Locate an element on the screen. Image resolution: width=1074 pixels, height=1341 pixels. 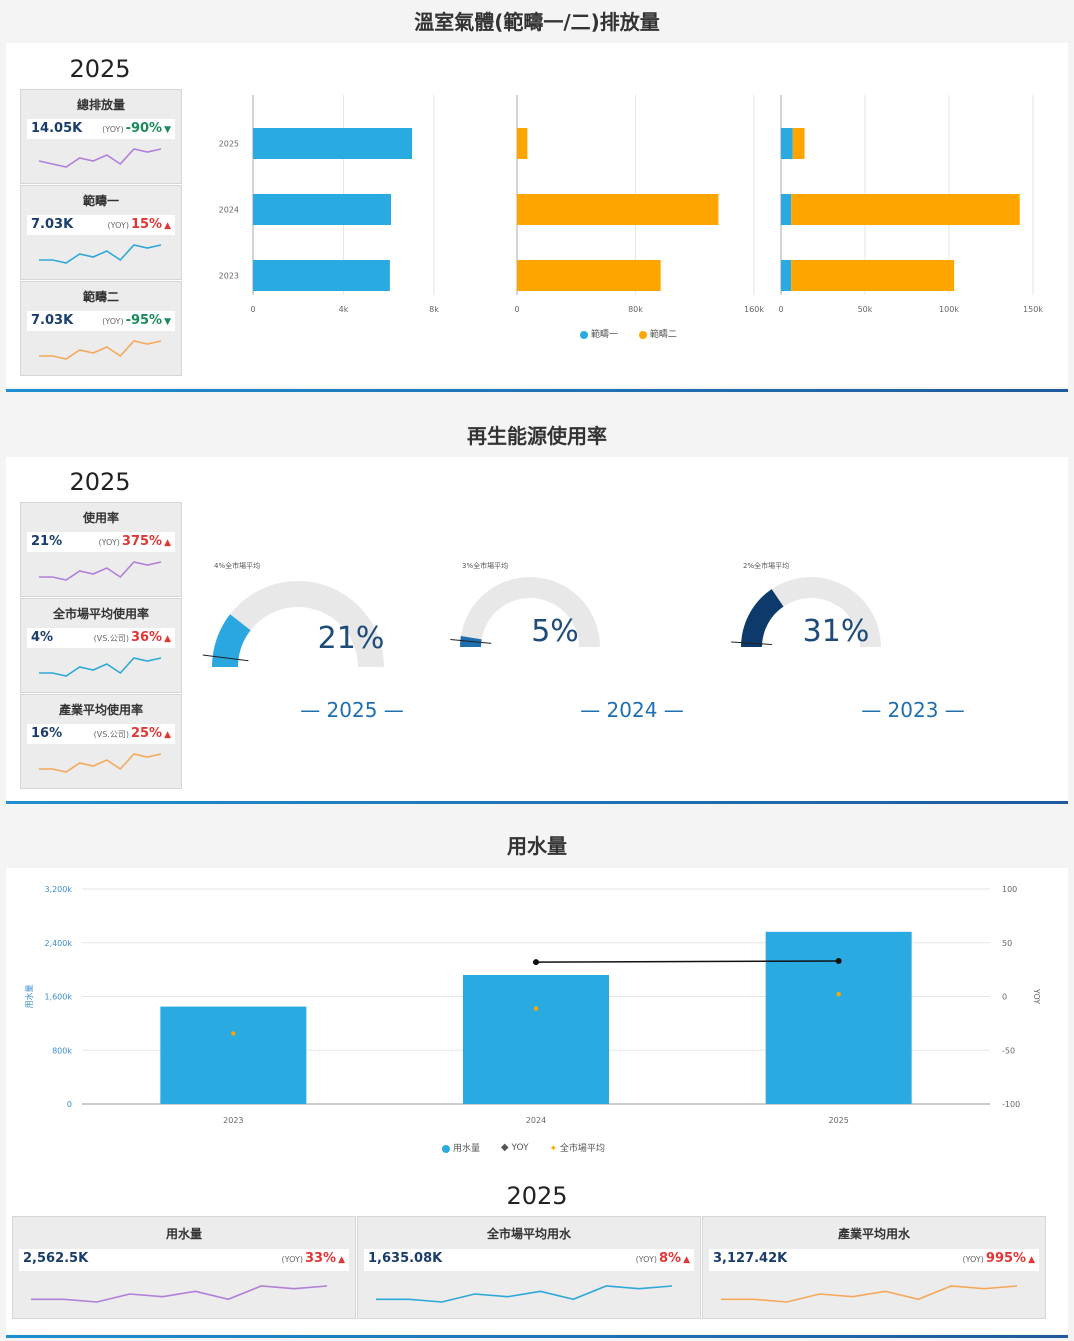
kpi-change-value: 8% is located at coordinates (670, 1258).